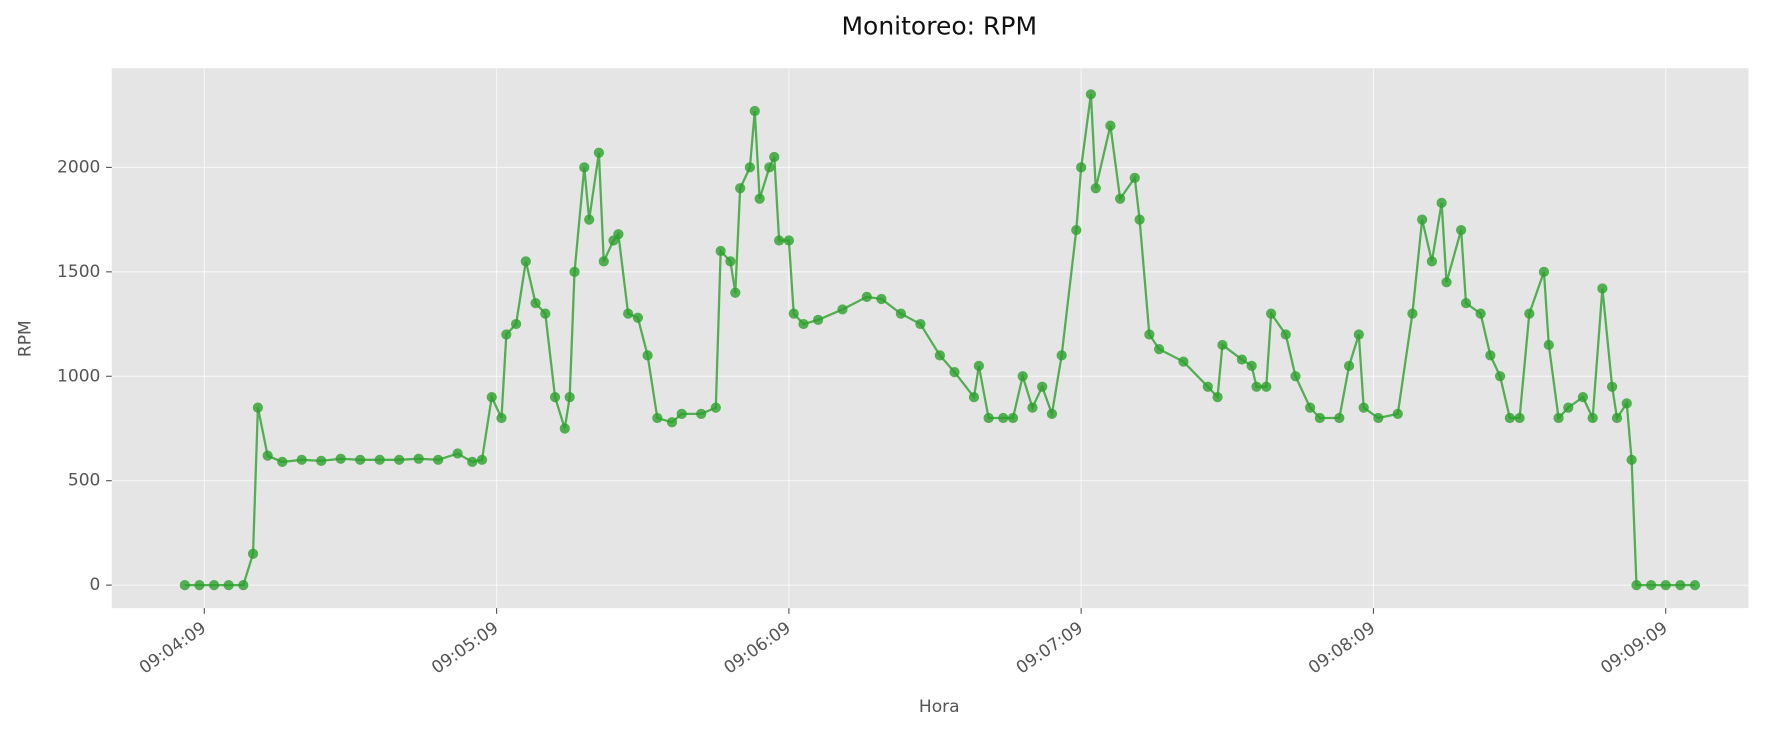 The height and width of the screenshot is (732, 1783). Describe the element at coordinates (95, 585) in the screenshot. I see `y-tick-label: 0` at that location.